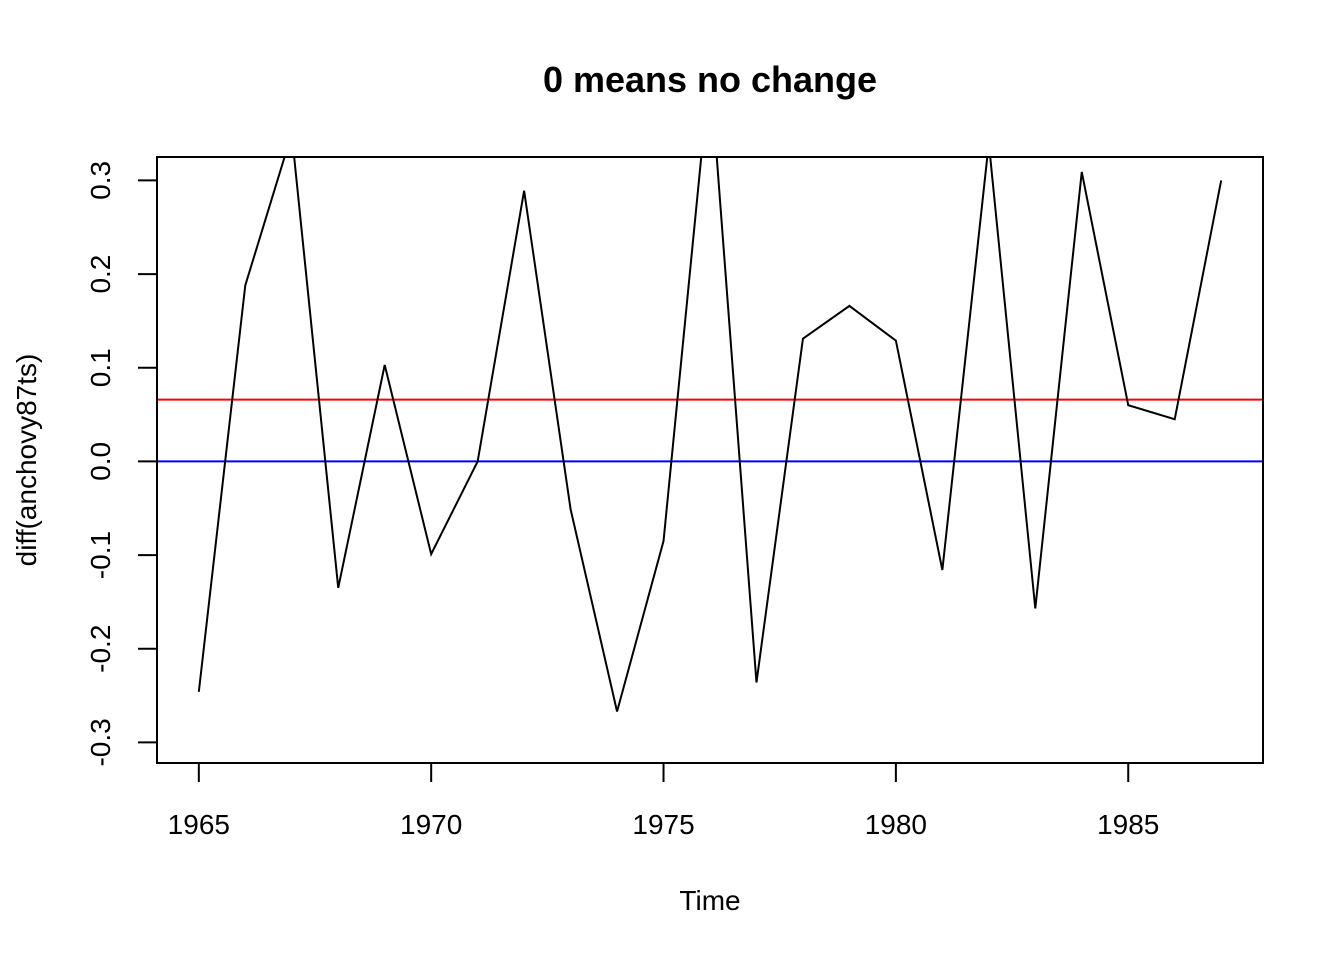 The width and height of the screenshot is (1344, 960). What do you see at coordinates (121, 464) in the screenshot?
I see `y-axis: -0.3 -0.2 -0.1 0.0 0.1 0.2 0.3` at bounding box center [121, 464].